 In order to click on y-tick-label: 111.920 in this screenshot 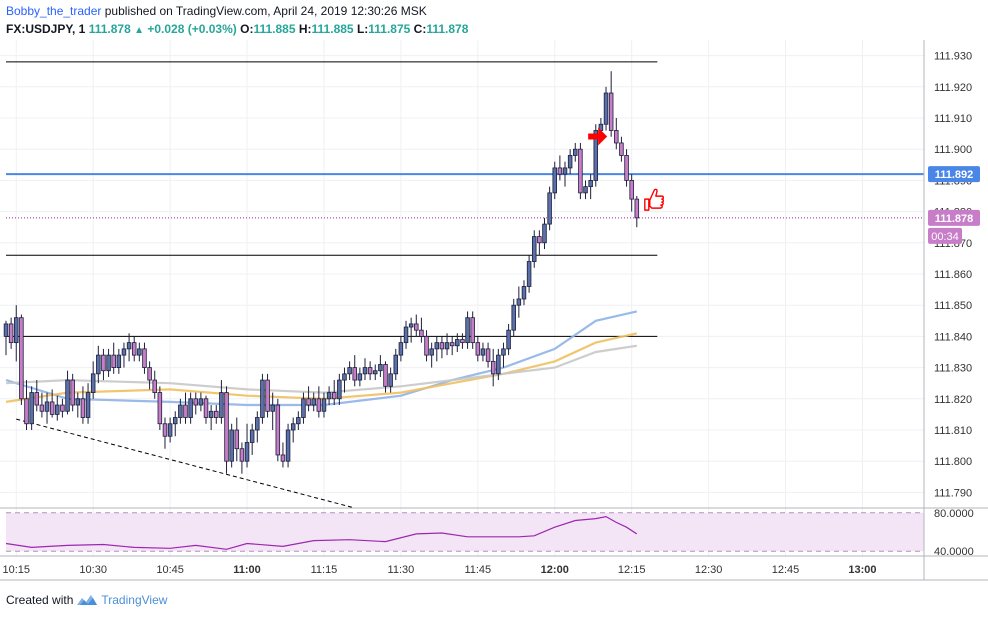, I will do `click(953, 88)`.